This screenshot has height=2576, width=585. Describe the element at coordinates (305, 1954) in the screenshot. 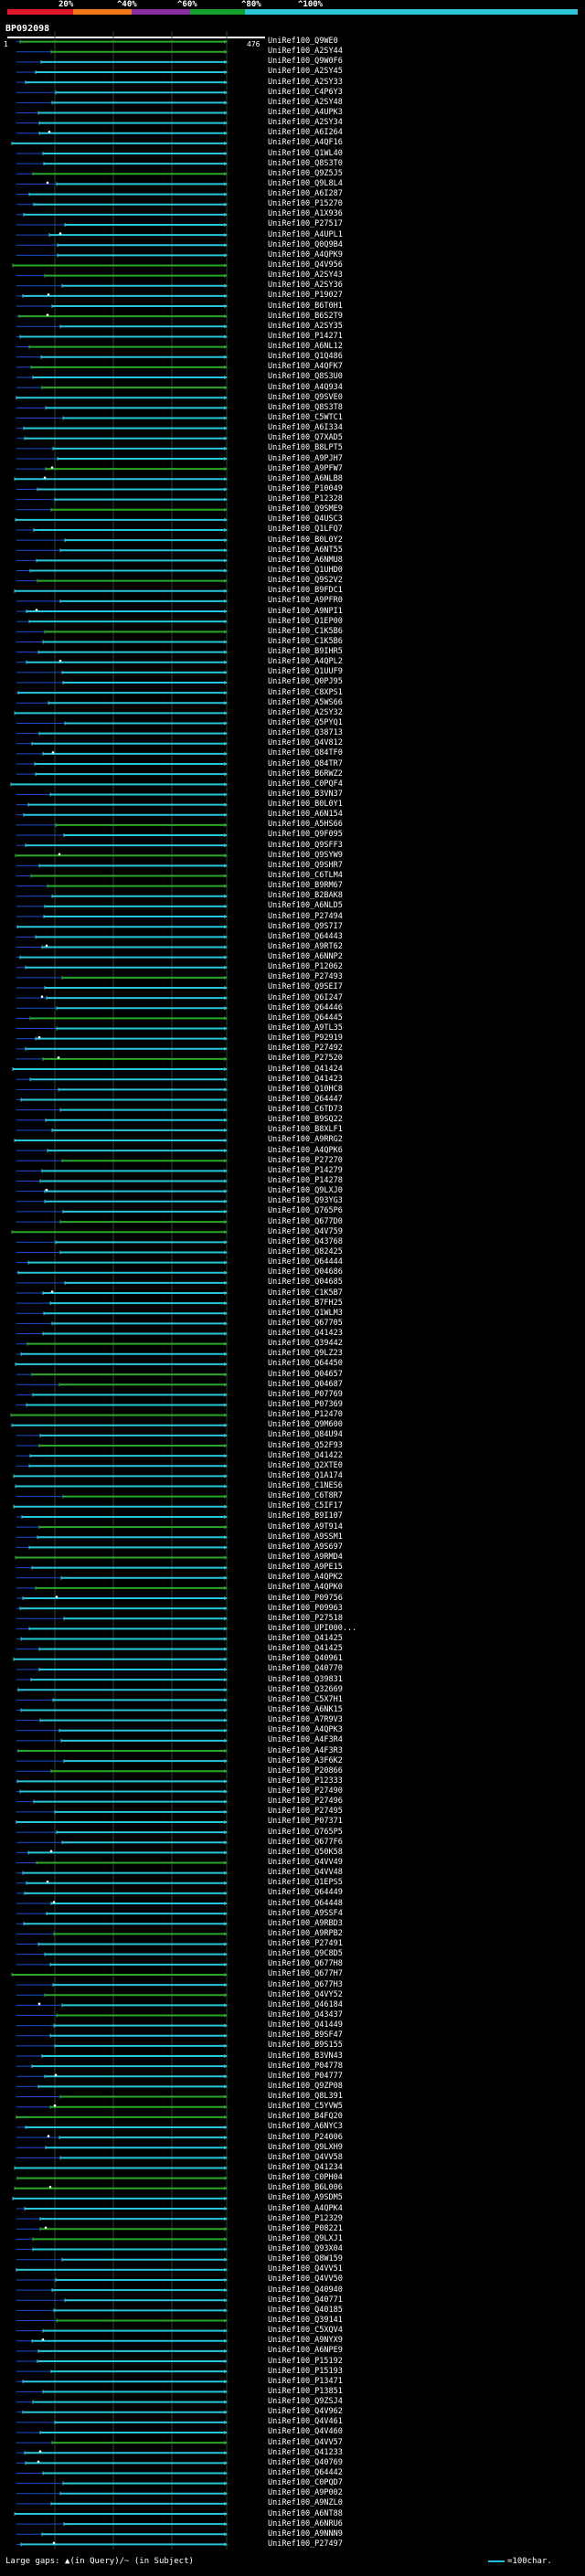

I see `hit-label: UniRef100_Q9C8D5` at that location.